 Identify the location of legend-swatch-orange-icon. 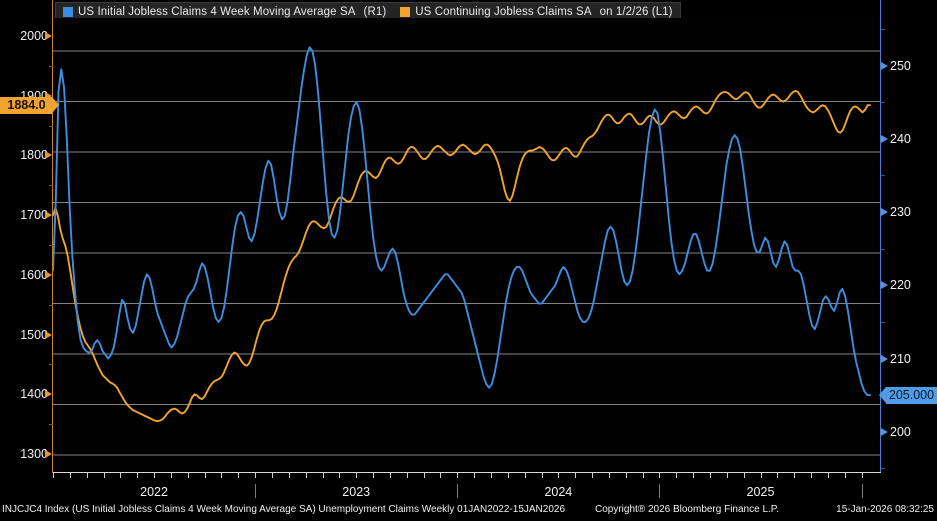
(405, 11).